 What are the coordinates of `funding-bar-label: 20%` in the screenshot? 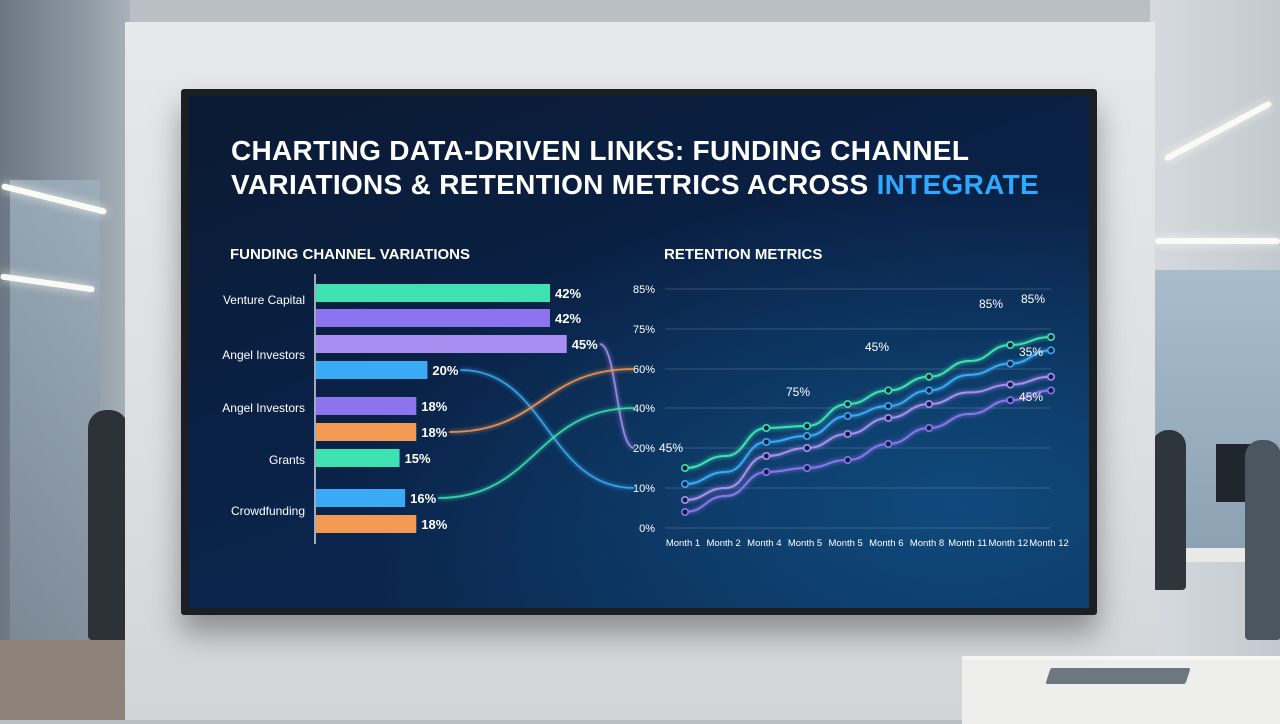 It's located at (445, 370).